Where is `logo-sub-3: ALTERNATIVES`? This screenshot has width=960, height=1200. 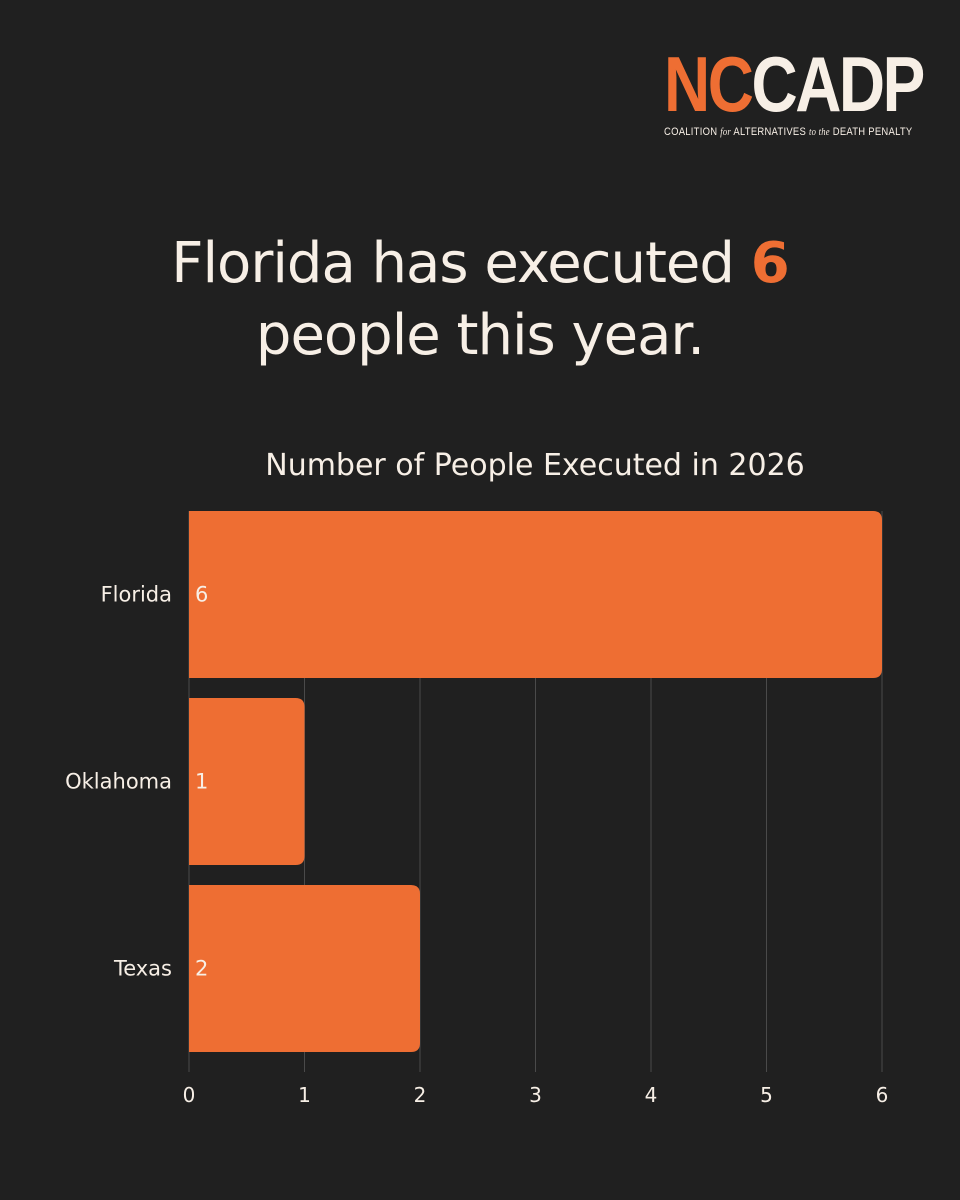 logo-sub-3: ALTERNATIVES is located at coordinates (770, 132).